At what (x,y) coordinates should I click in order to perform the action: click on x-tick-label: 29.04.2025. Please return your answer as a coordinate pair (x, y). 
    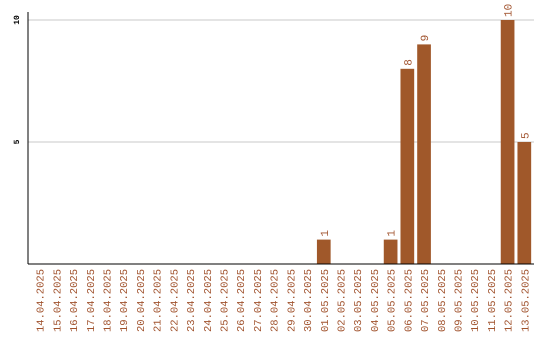
    Looking at the image, I should click on (292, 300).